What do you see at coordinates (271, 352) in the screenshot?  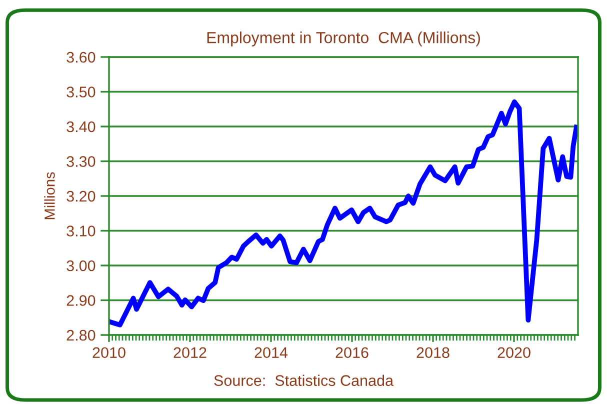 I see `x-tick-label: 2014` at bounding box center [271, 352].